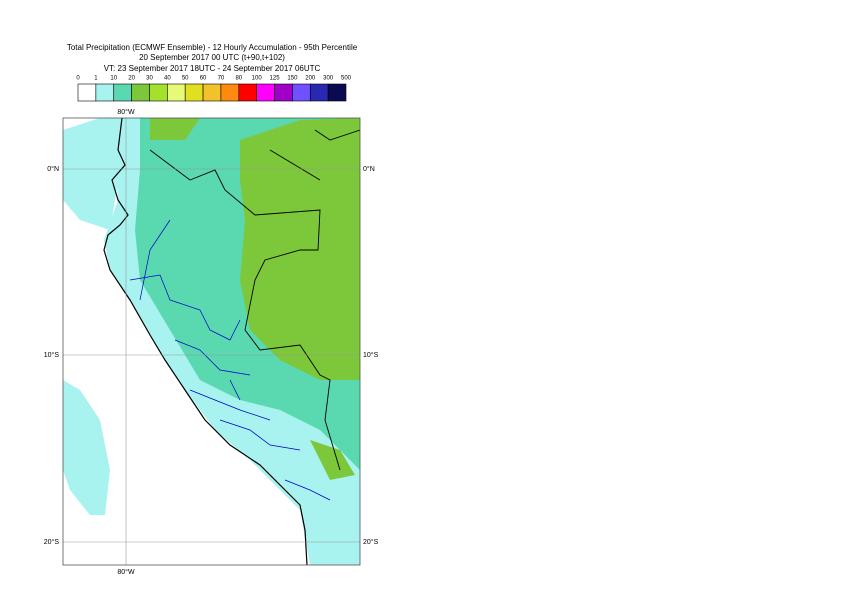 This screenshot has width=842, height=596. What do you see at coordinates (238, 79) in the screenshot?
I see `legend-level: 80` at bounding box center [238, 79].